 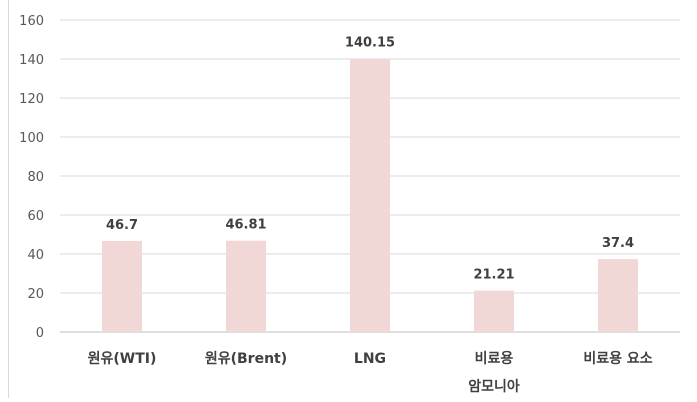 I want to click on x-category-label: 비료용 요소, so click(x=617, y=359).